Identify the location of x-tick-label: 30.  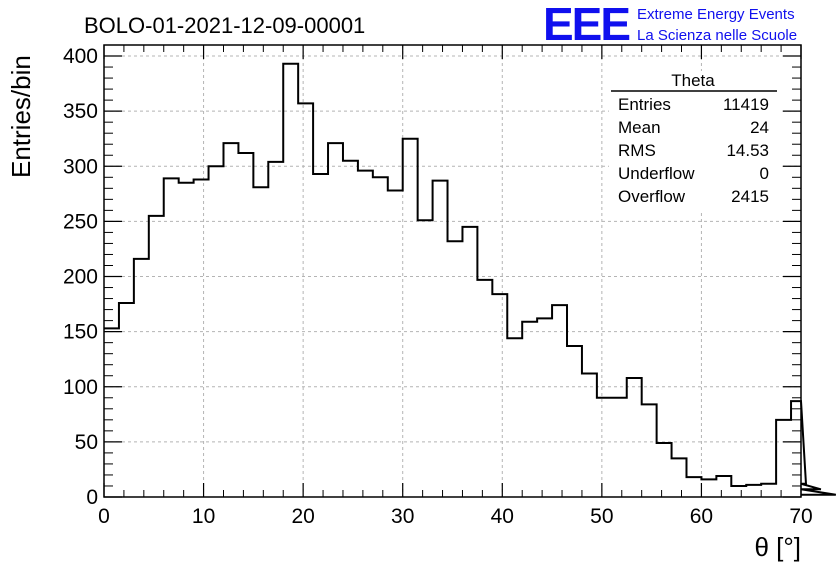
(402, 516).